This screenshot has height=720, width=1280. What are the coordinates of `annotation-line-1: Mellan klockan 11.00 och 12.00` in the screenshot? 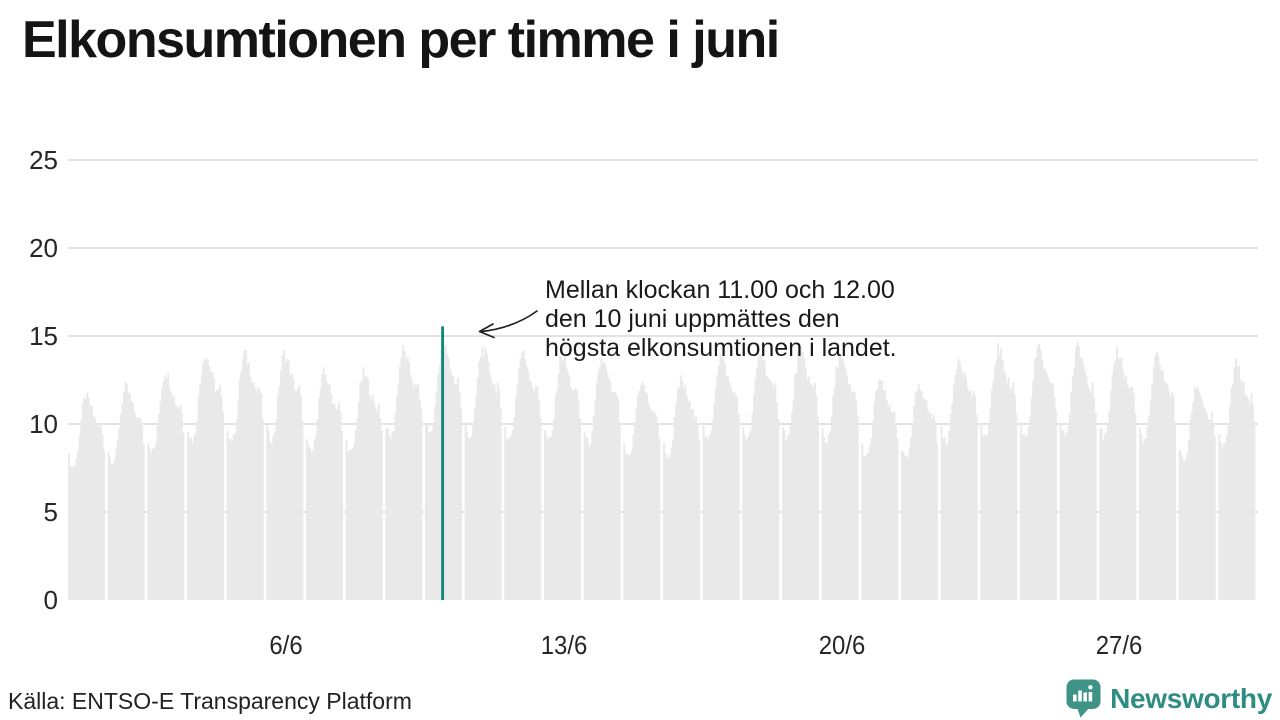 It's located at (720, 290).